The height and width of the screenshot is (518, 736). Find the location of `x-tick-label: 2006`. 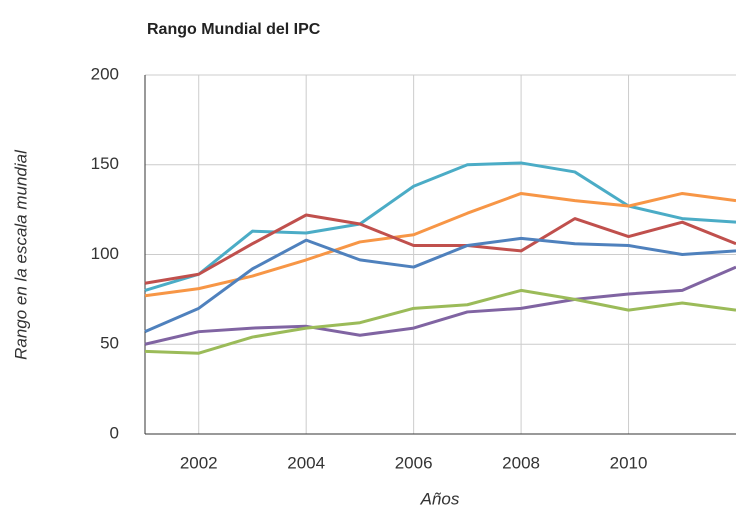

x-tick-label: 2006 is located at coordinates (414, 462).